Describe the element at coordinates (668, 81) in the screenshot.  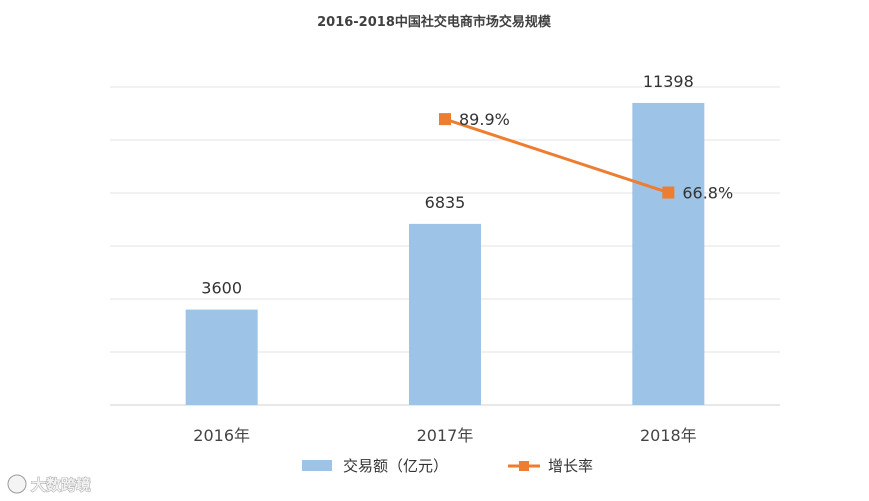
I see `bar-data-label: 11398` at that location.